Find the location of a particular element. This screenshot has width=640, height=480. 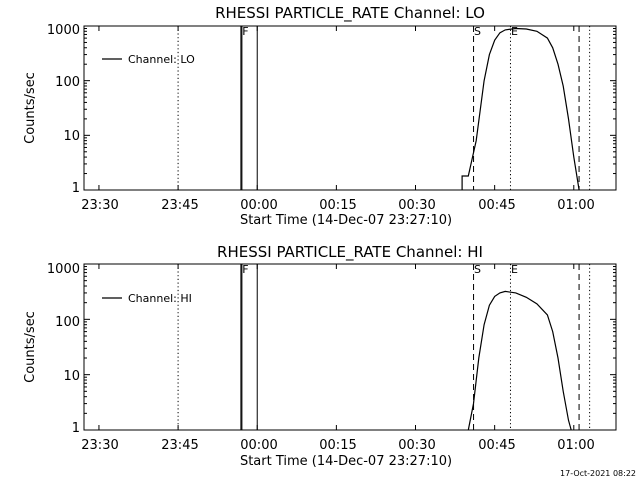

chart-title-lo: RHESSI PARTICLE_RATE Channel: LO is located at coordinates (350, 13).